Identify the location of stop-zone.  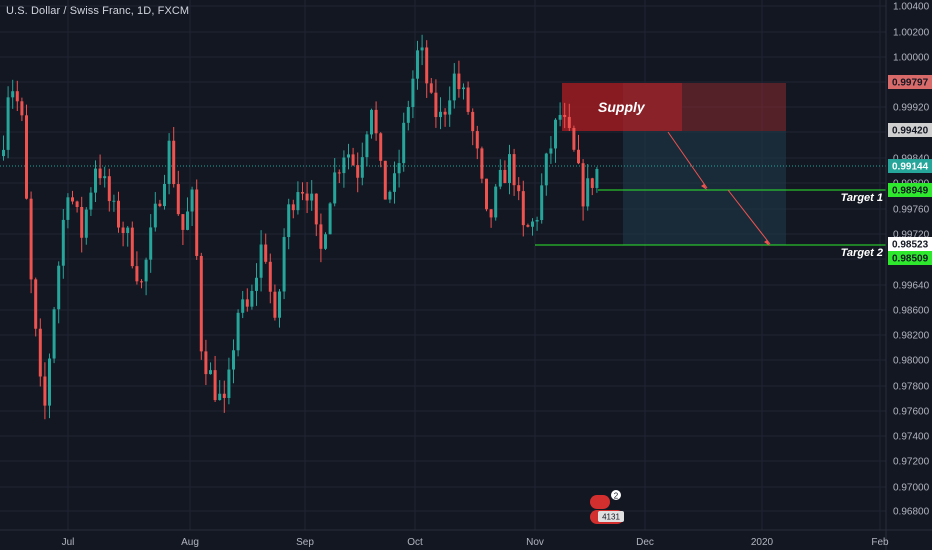
(704, 107).